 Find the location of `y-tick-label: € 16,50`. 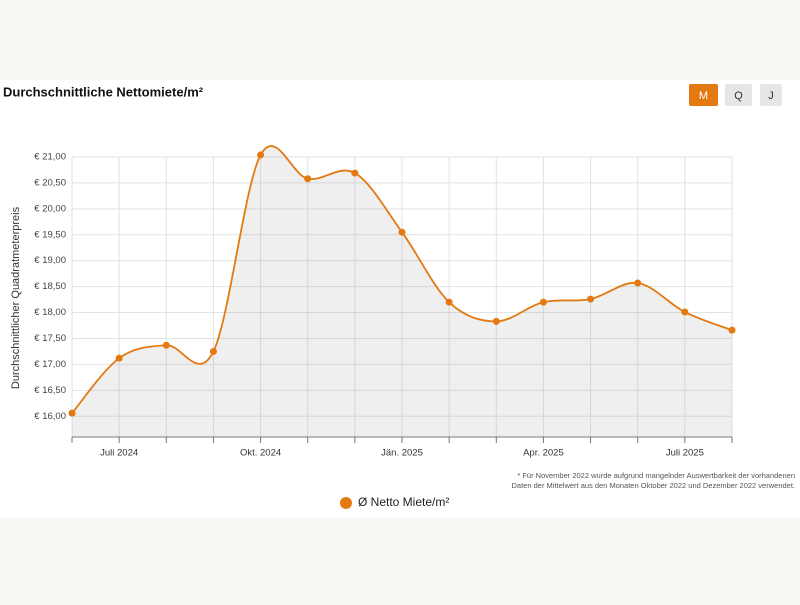

y-tick-label: € 16,50 is located at coordinates (50, 390).